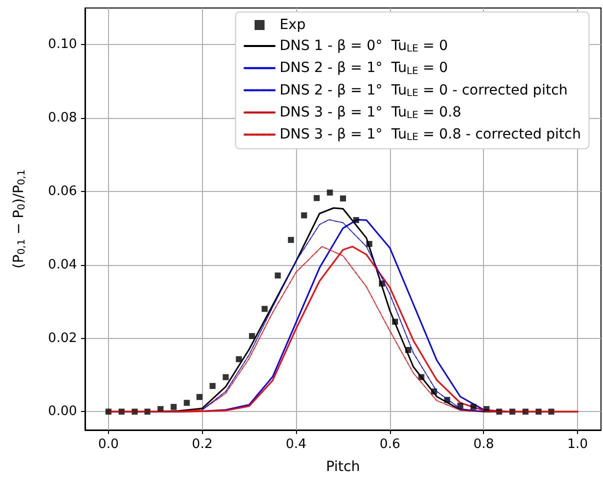  I want to click on y-tick-label: 0.04, so click(62, 264).